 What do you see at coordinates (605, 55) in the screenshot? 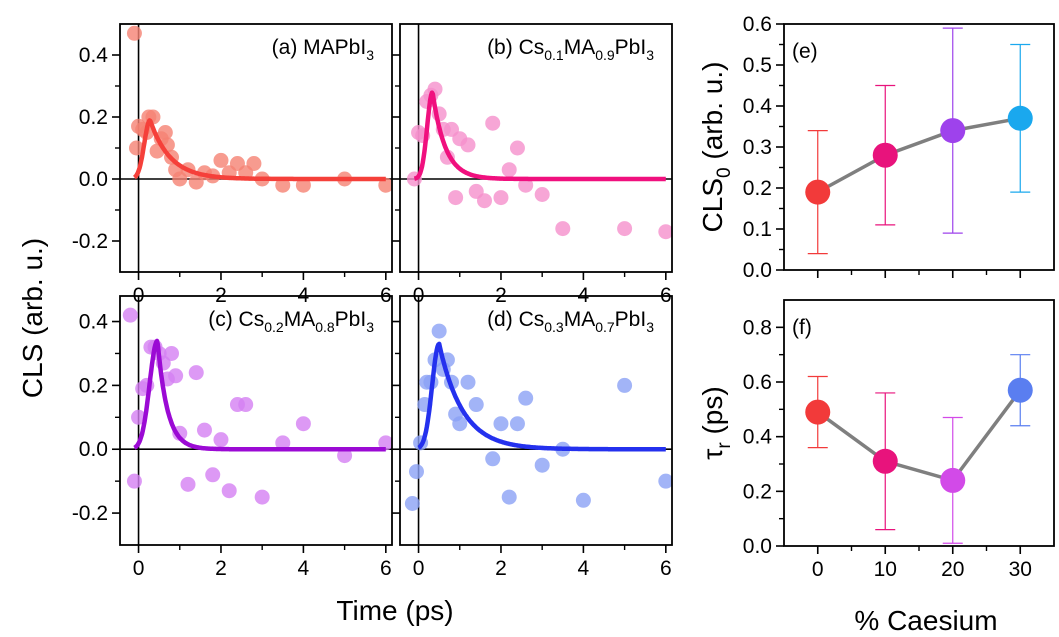
I see `panel-label-part: 0.9` at bounding box center [605, 55].